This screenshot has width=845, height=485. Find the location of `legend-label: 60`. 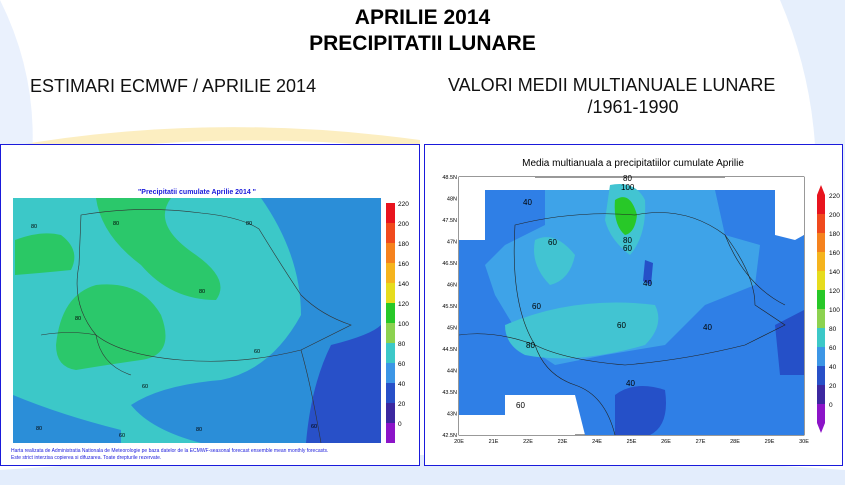

legend-label: 60 is located at coordinates (402, 364).